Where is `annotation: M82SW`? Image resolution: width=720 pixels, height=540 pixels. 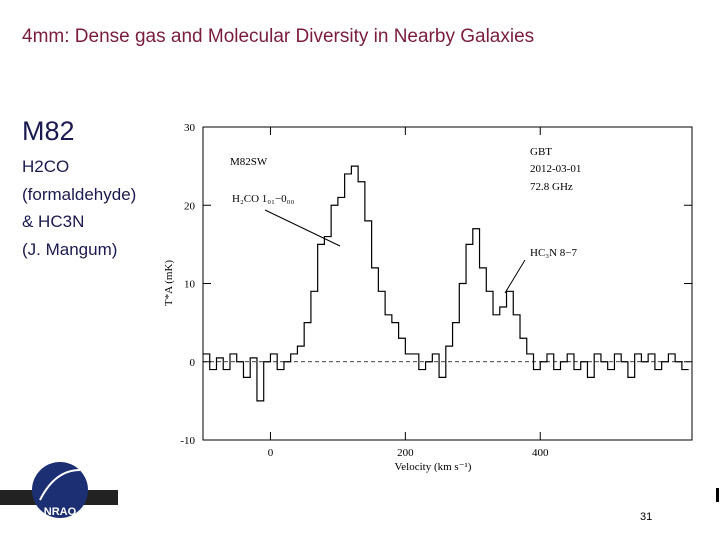 annotation: M82SW is located at coordinates (249, 162).